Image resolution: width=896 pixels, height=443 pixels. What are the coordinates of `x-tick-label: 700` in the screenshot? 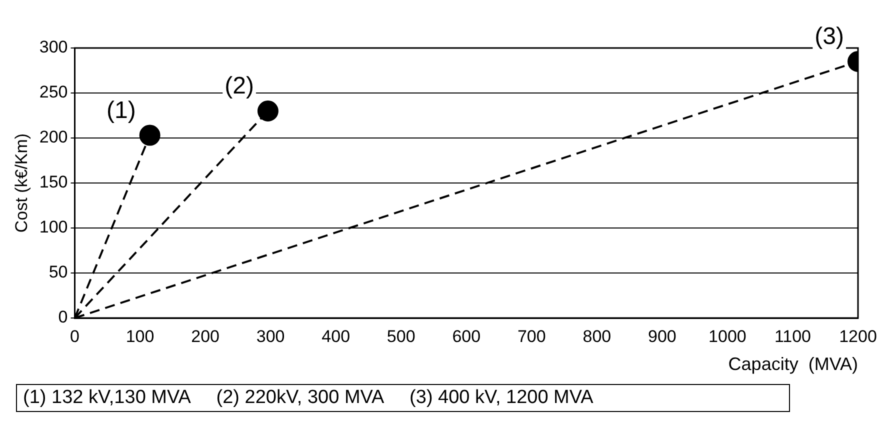 It's located at (531, 336).